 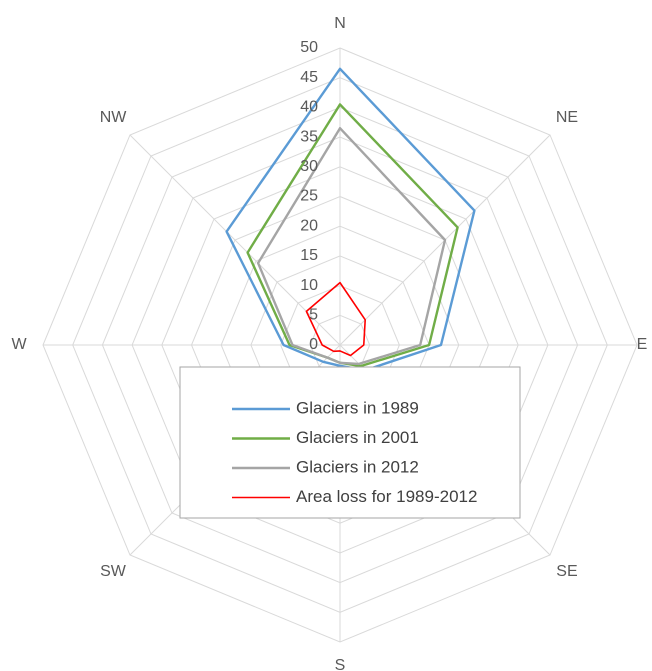 I want to click on r-tick-label: 25, so click(x=309, y=196).